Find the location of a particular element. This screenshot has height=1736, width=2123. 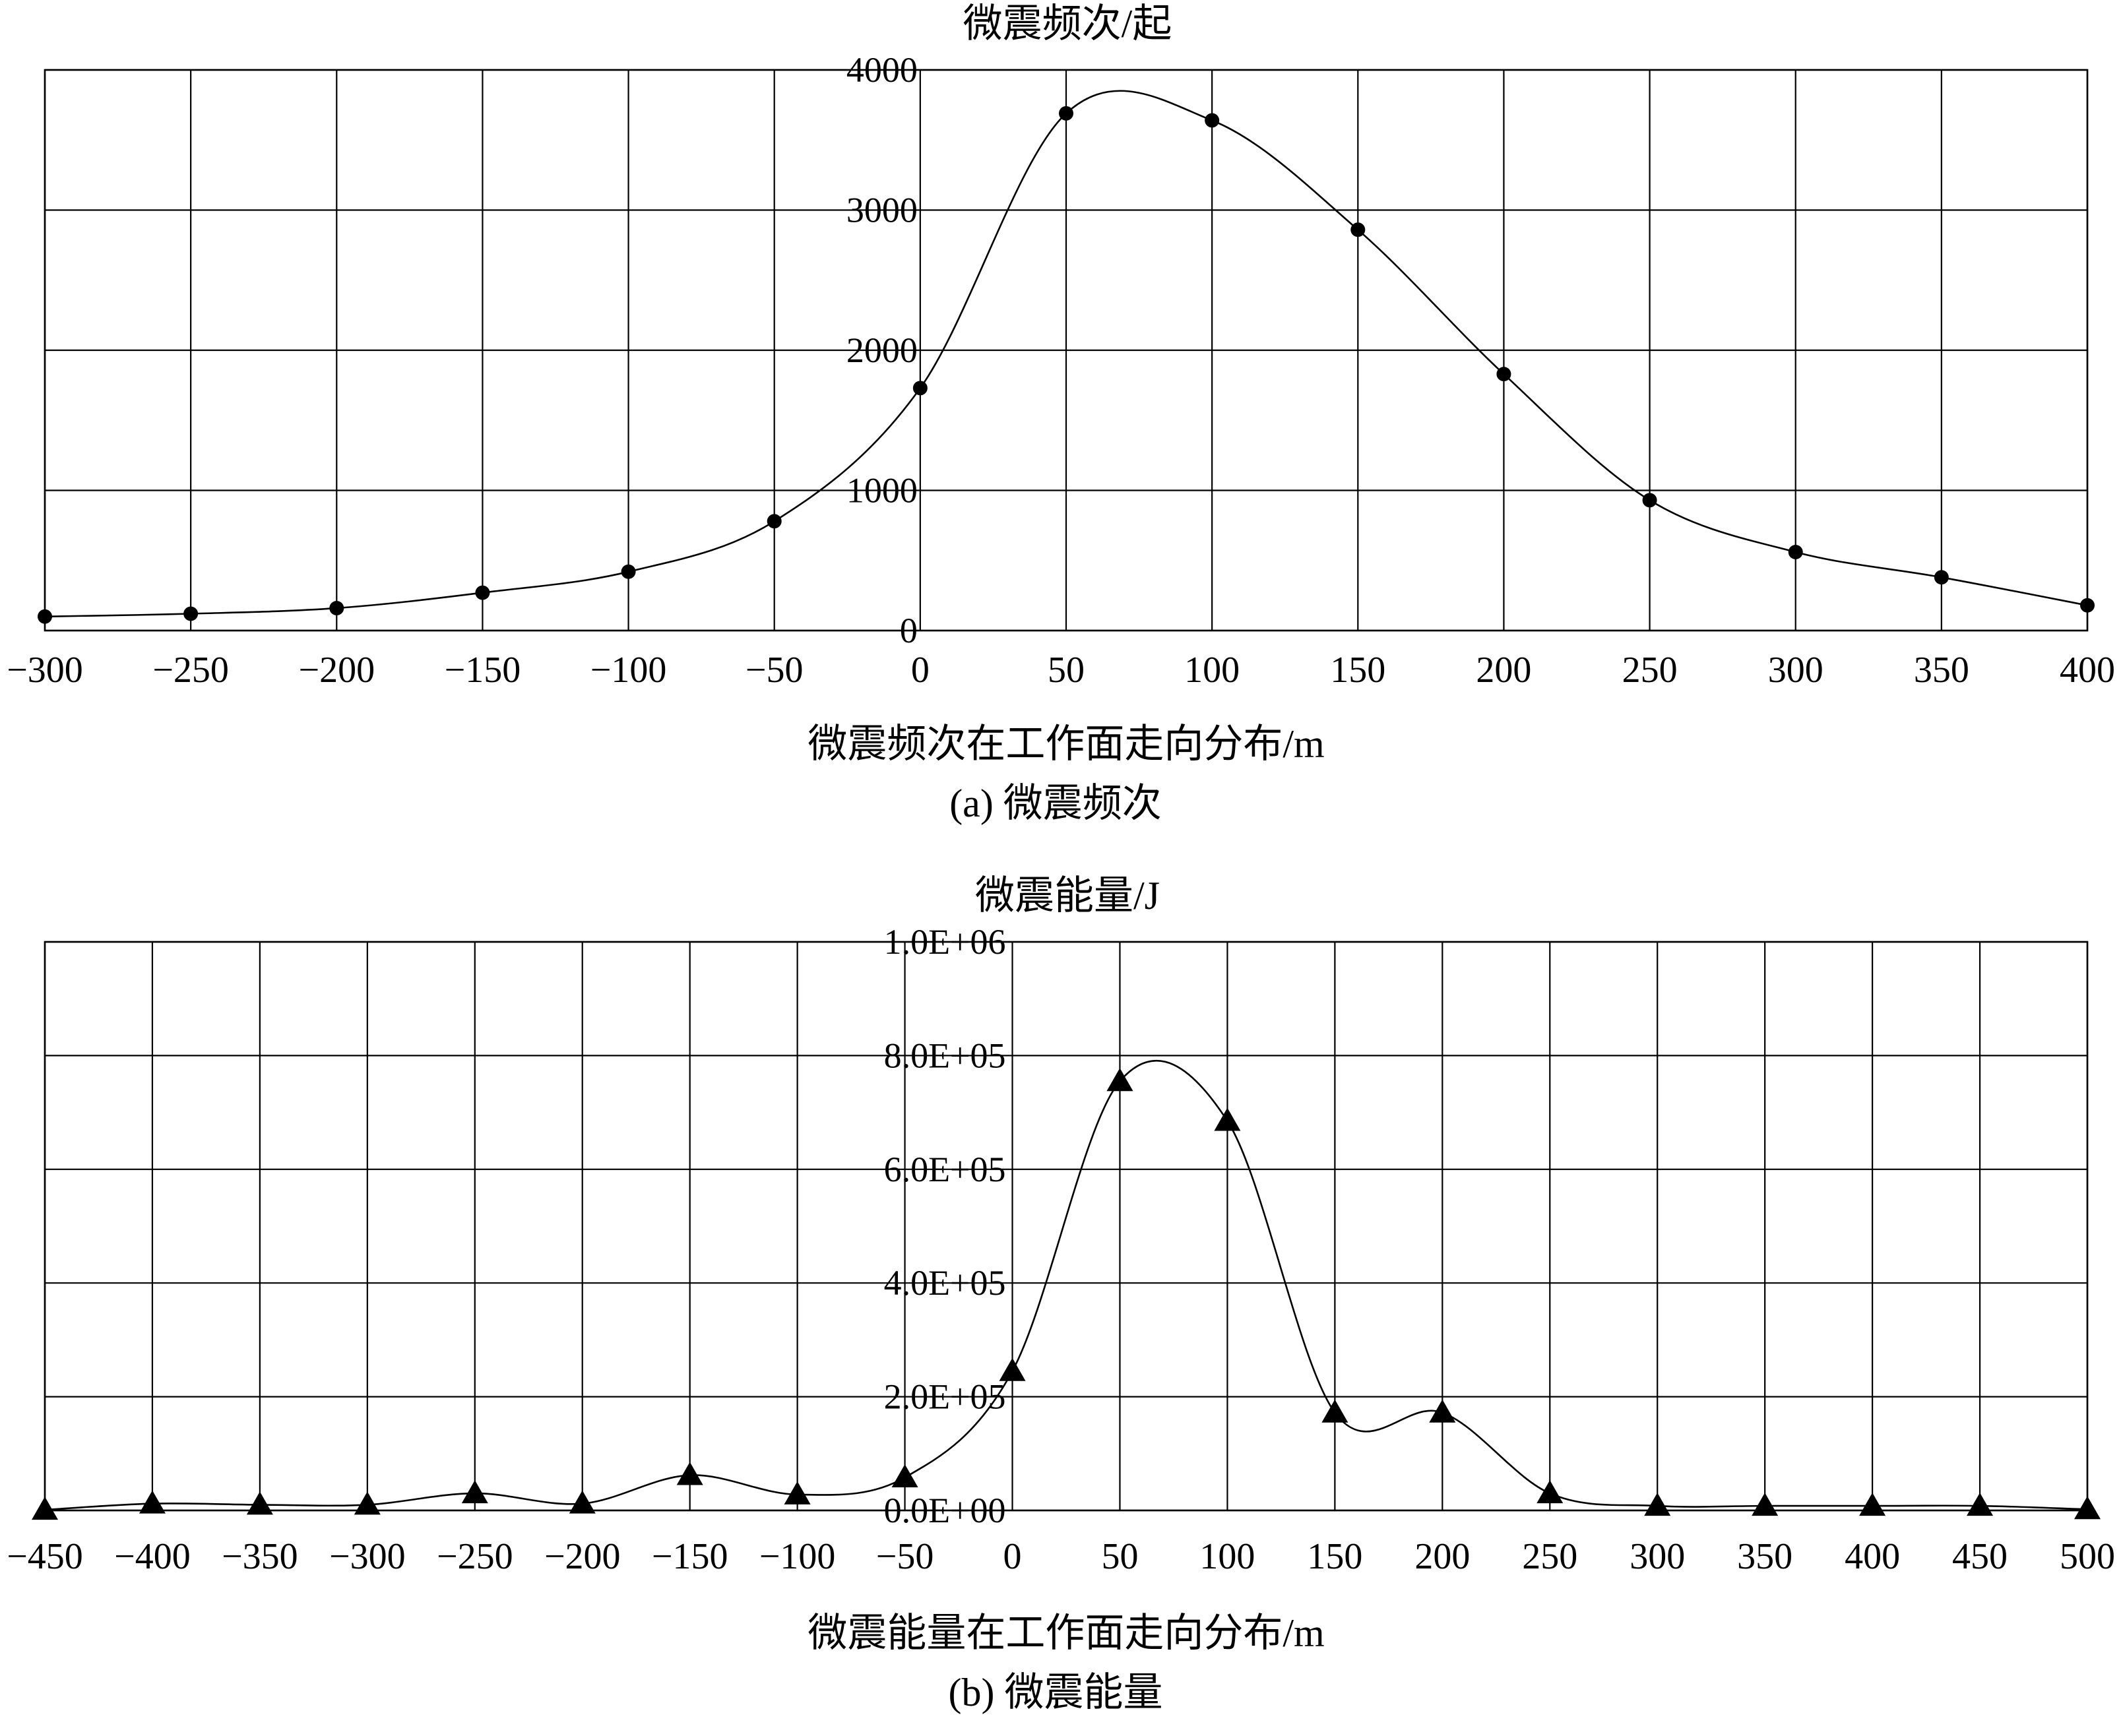

y-tick-label: 3000 is located at coordinates (882, 210).